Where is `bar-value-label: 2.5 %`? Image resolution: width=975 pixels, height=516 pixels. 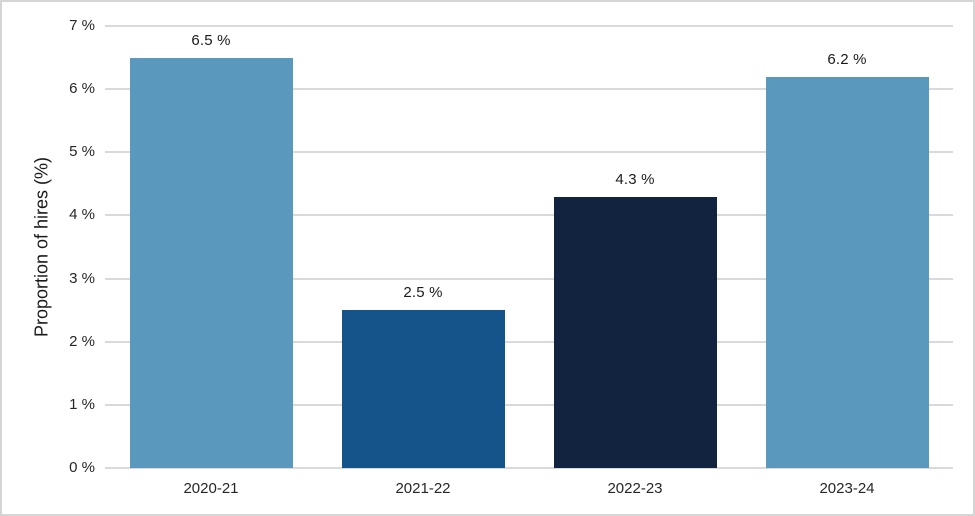 bar-value-label: 2.5 % is located at coordinates (423, 293).